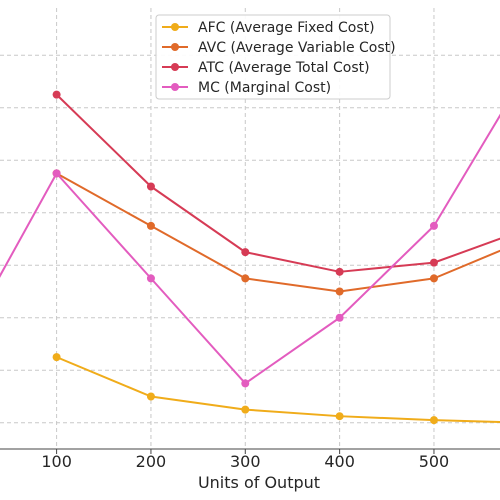  I want to click on legend-label: AFC (Average Fixed Cost), so click(286, 28).